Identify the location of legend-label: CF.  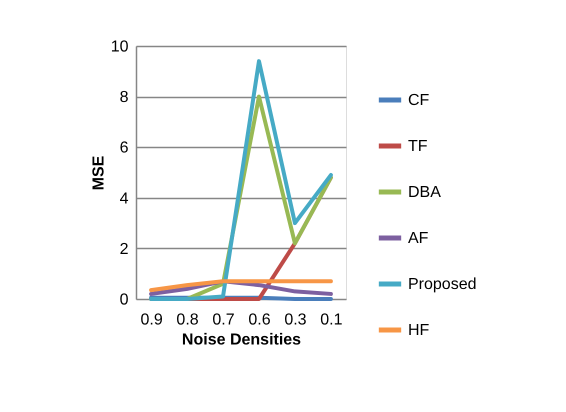
(419, 100).